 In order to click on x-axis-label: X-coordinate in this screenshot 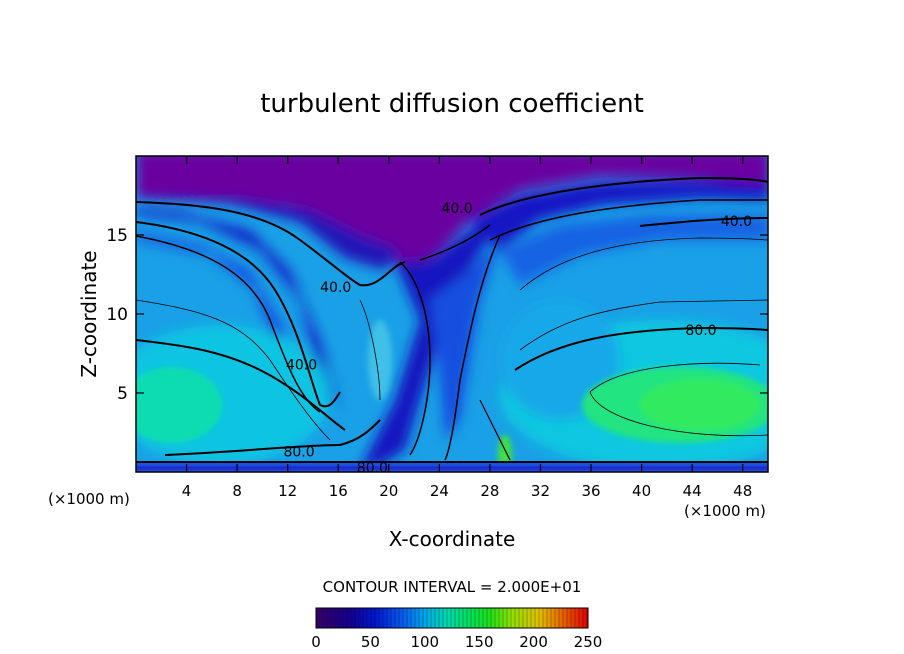, I will do `click(452, 539)`.